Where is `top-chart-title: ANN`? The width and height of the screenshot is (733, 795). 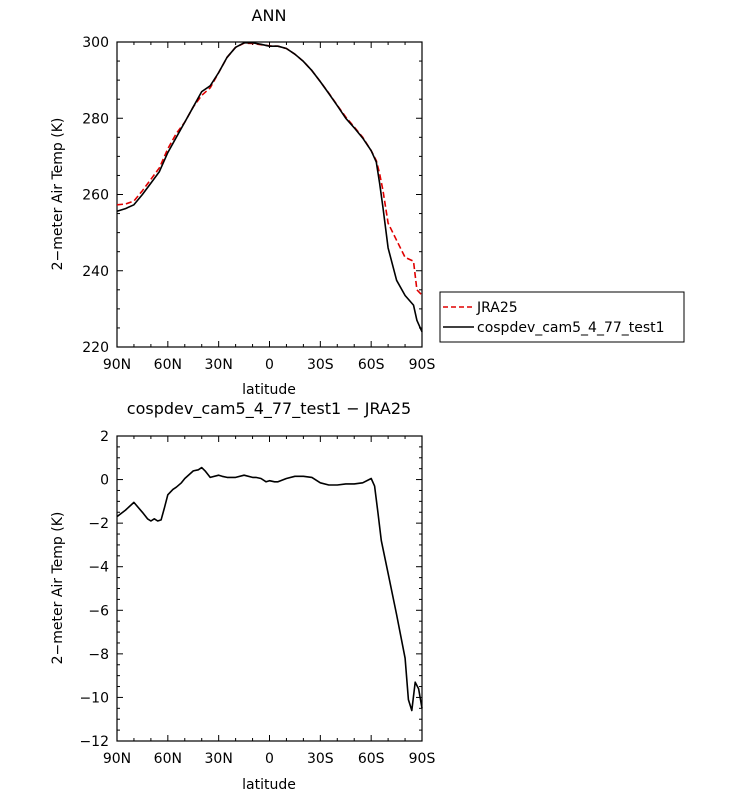
top-chart-title: ANN is located at coordinates (269, 15).